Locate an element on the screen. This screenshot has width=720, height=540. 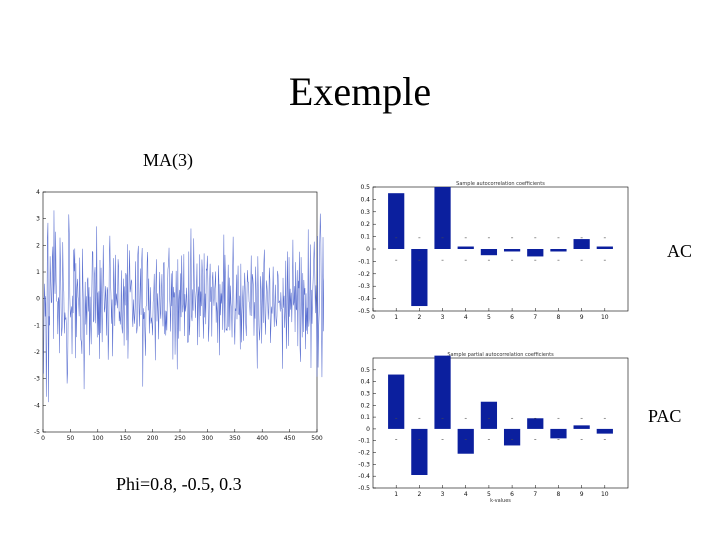
pac-label: PAC is located at coordinates (665, 416).